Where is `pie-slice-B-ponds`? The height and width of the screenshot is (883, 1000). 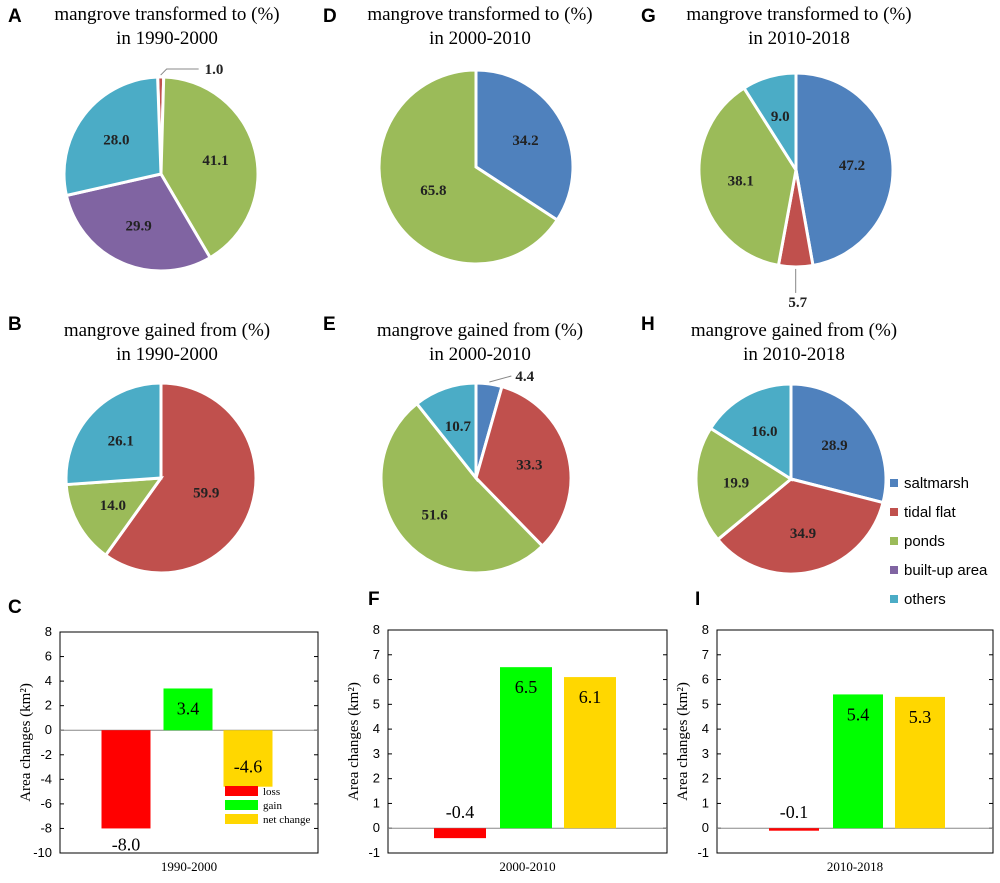 pie-slice-B-ponds is located at coordinates (114, 517).